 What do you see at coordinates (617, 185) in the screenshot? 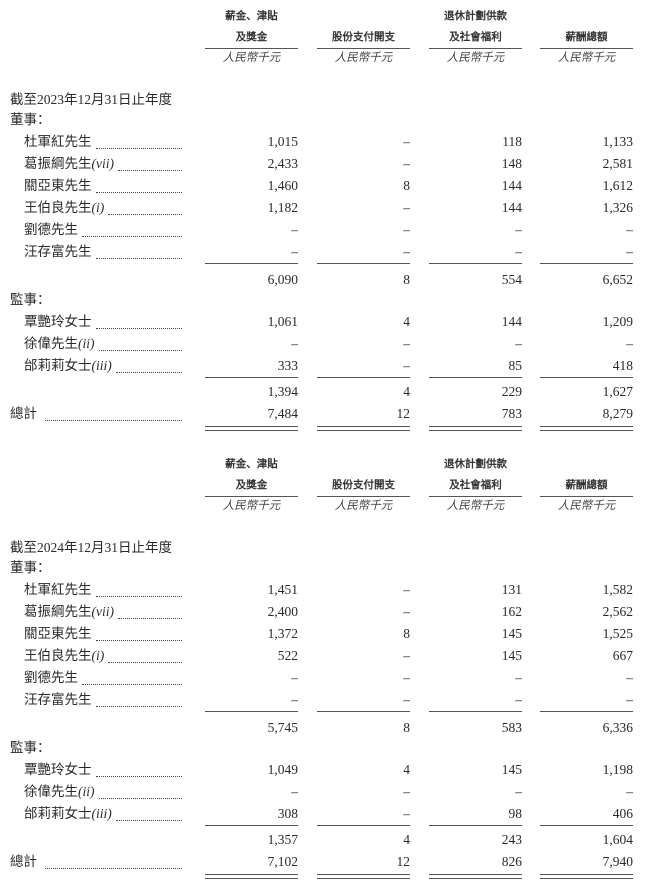
I see `table-cell: 1,612` at bounding box center [617, 185].